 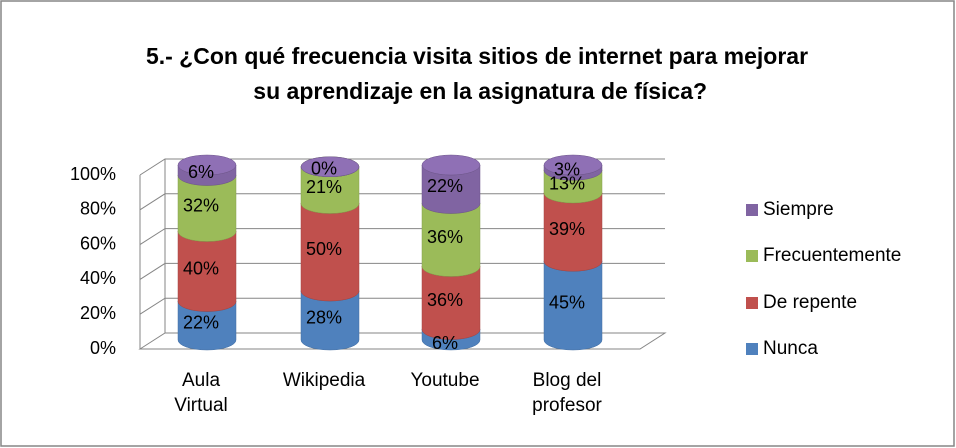 What do you see at coordinates (324, 380) in the screenshot?
I see `x-tick-label: Wikipedia` at bounding box center [324, 380].